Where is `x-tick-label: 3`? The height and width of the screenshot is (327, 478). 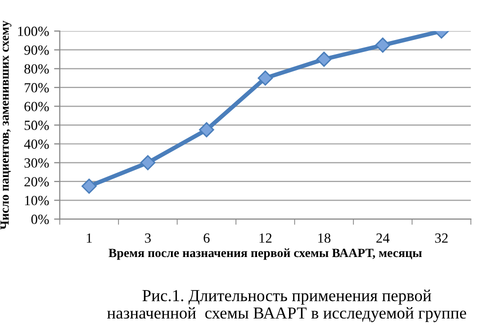 x-tick-label: 3 is located at coordinates (148, 238).